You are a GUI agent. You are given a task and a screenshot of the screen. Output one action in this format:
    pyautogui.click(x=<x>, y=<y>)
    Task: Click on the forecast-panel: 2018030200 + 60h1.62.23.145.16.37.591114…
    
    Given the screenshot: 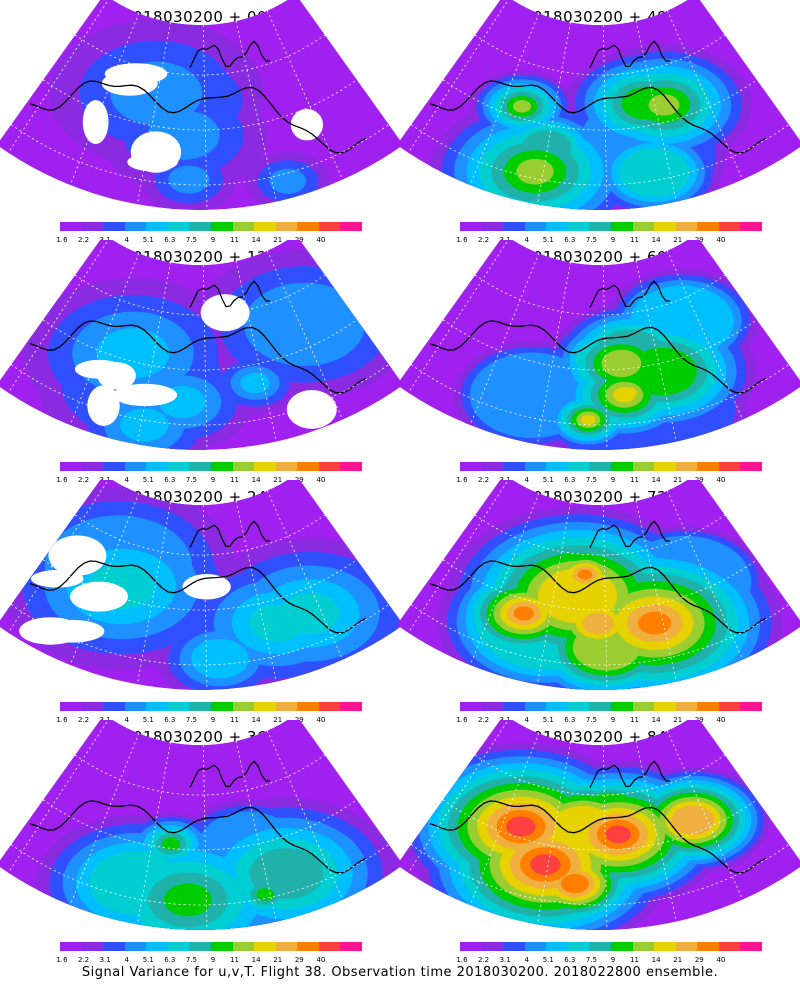 What is the action you would take?
    pyautogui.click(x=600, y=362)
    